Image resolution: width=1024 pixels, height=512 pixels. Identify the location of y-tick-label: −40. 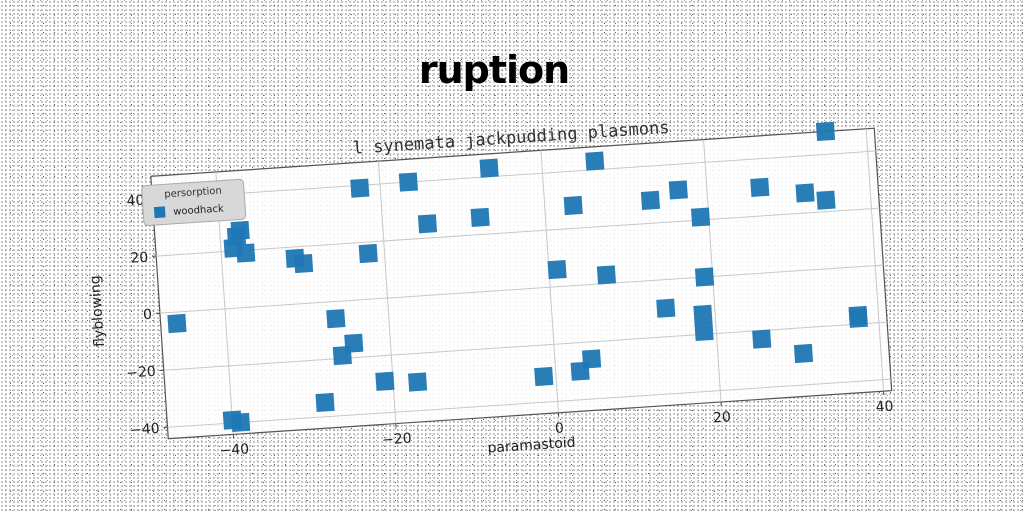
(145, 430).